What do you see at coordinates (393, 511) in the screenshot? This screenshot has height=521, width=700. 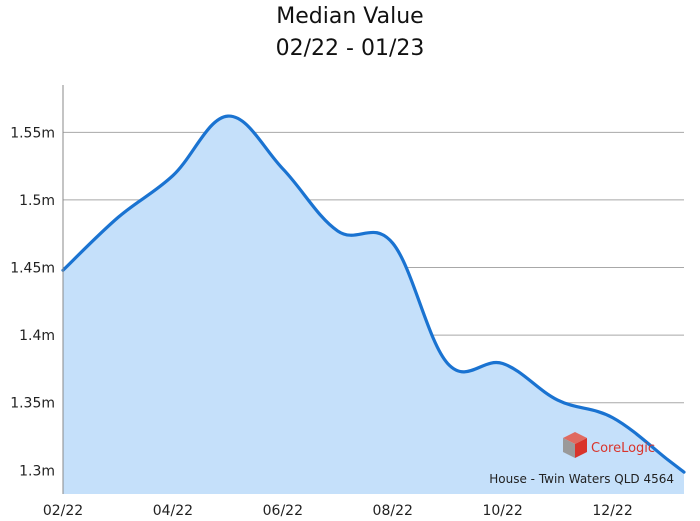 I see `x-tick-label: 08/22` at bounding box center [393, 511].